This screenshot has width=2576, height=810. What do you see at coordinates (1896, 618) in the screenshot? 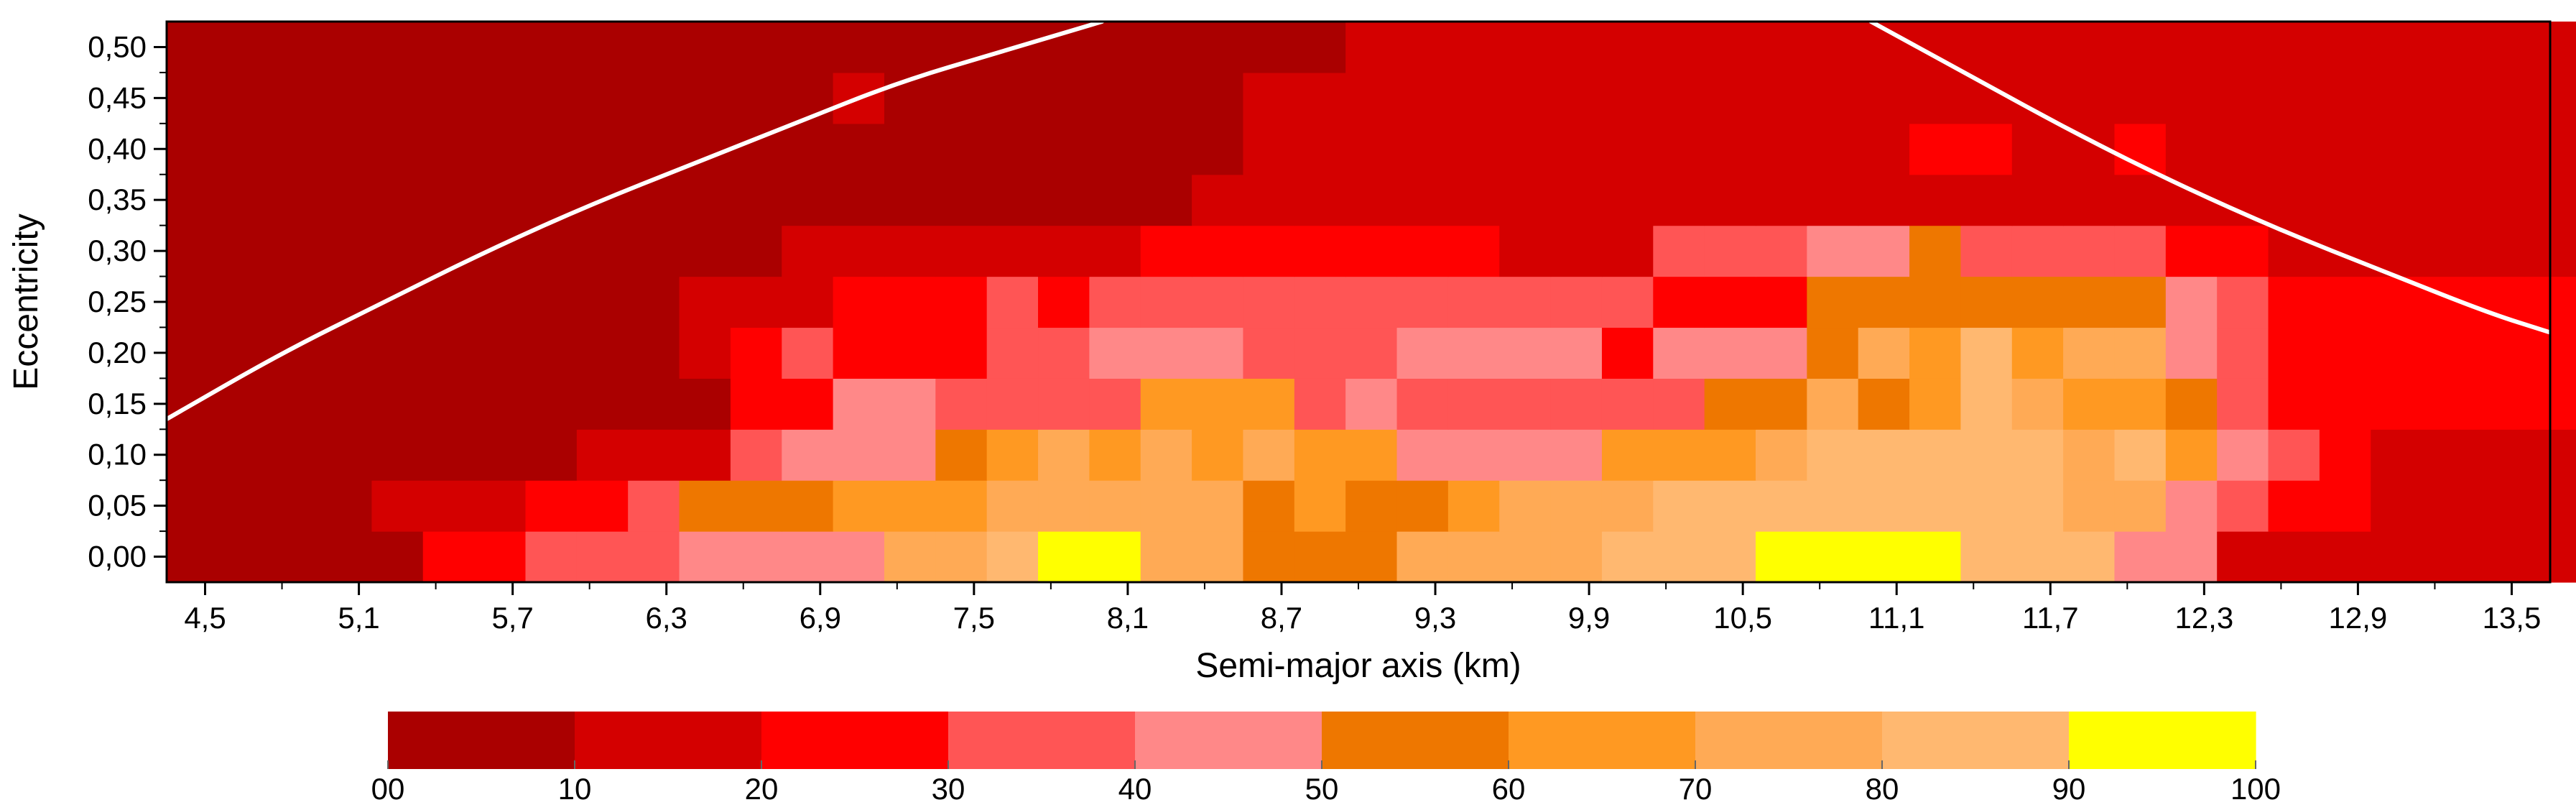
I see `x-tick-label: 11,1` at bounding box center [1896, 618].